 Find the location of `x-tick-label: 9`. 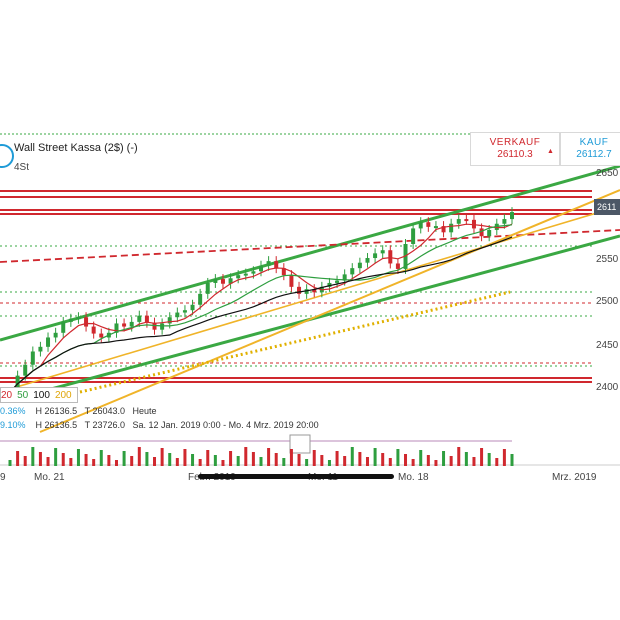

x-tick-label: 9 is located at coordinates (3, 477).